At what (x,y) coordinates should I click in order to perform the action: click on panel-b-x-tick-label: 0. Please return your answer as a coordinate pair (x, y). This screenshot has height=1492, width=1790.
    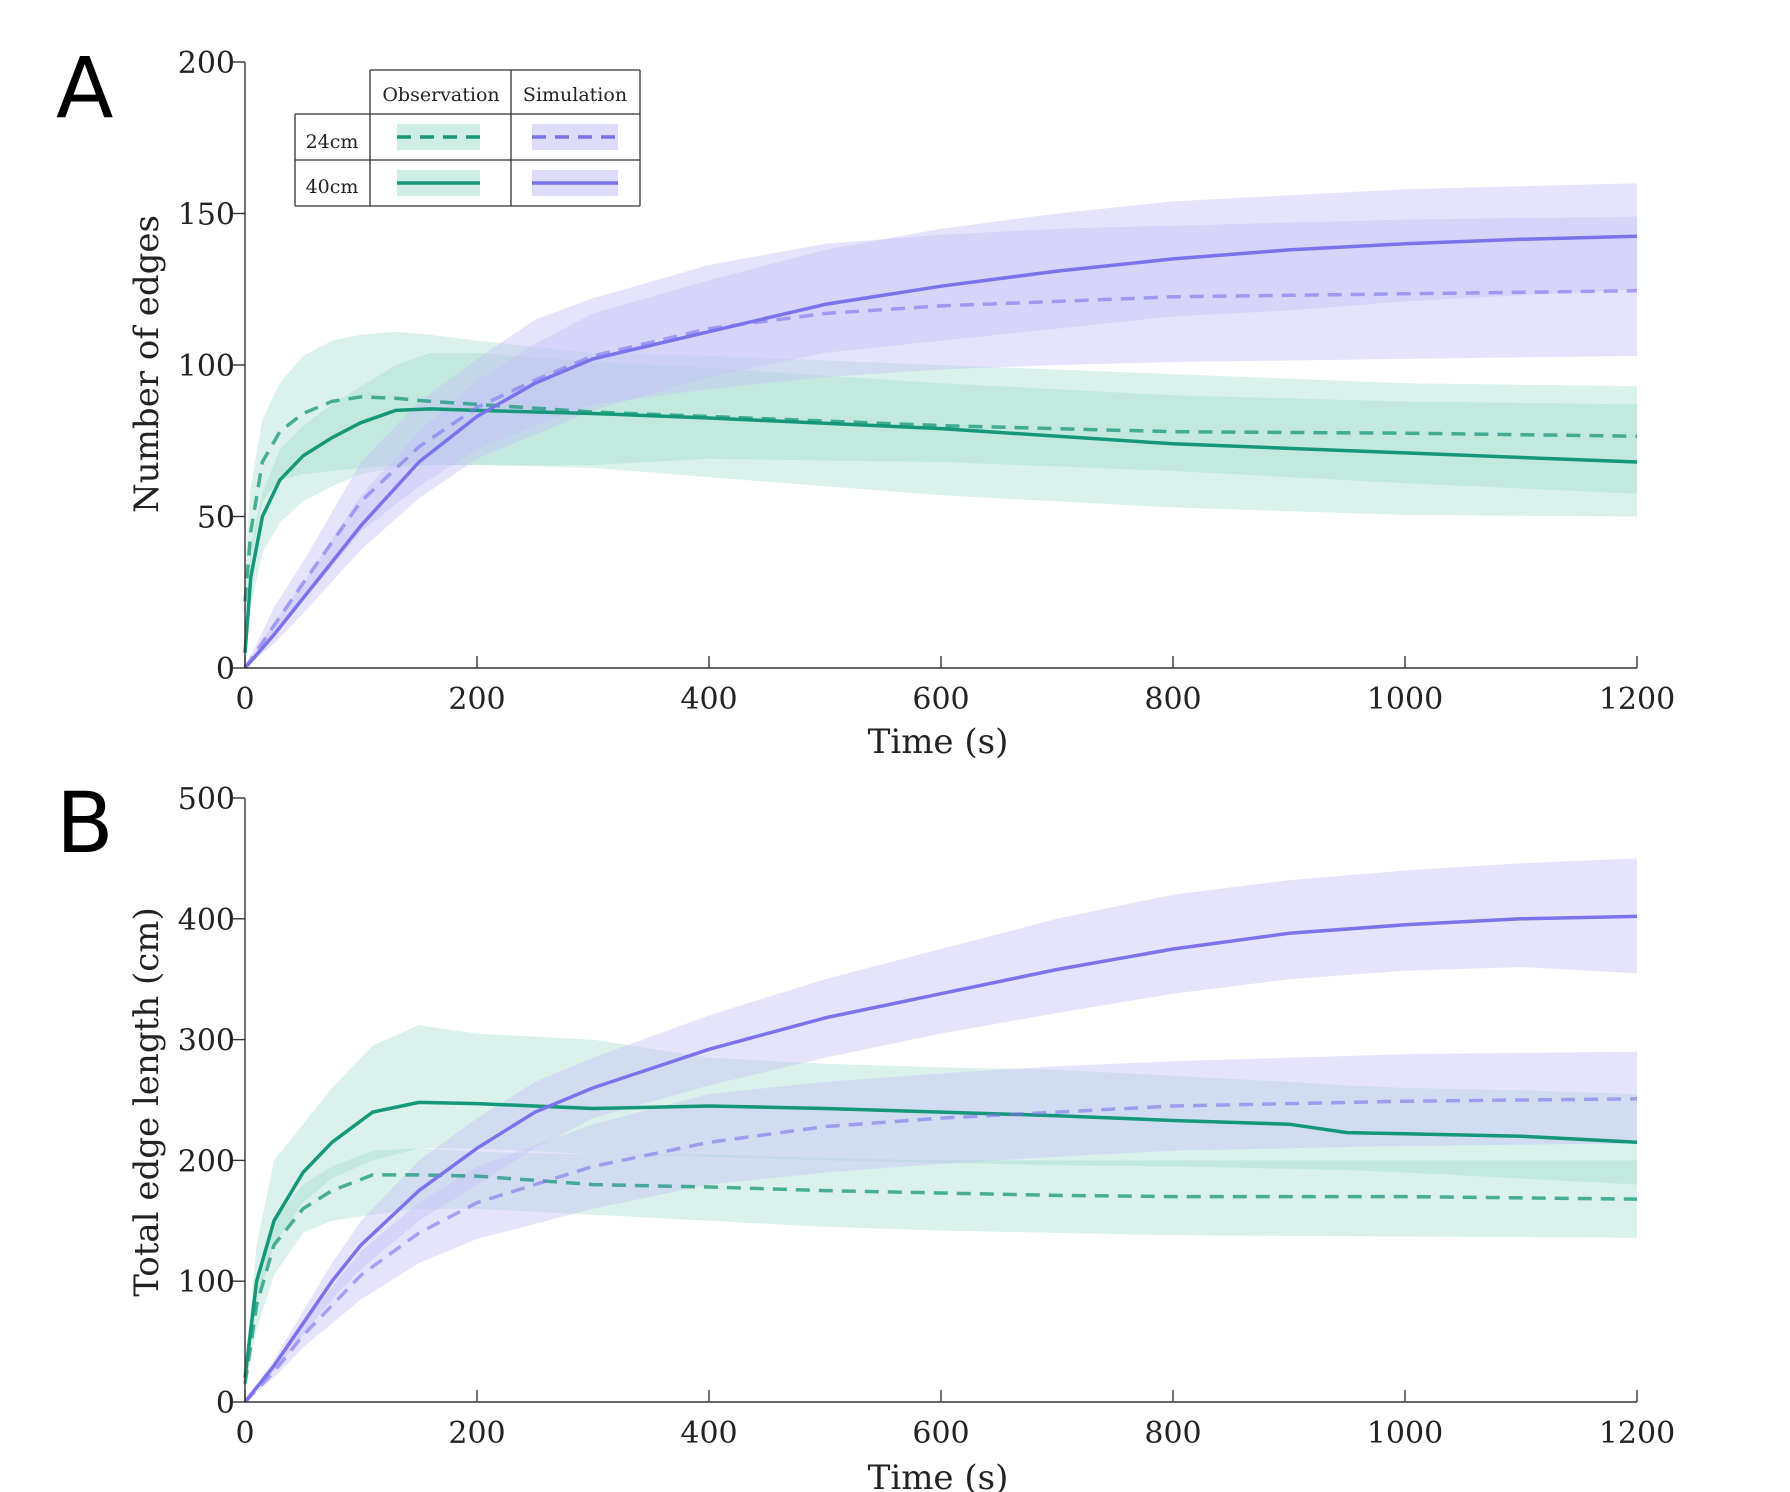
    Looking at the image, I should click on (244, 1433).